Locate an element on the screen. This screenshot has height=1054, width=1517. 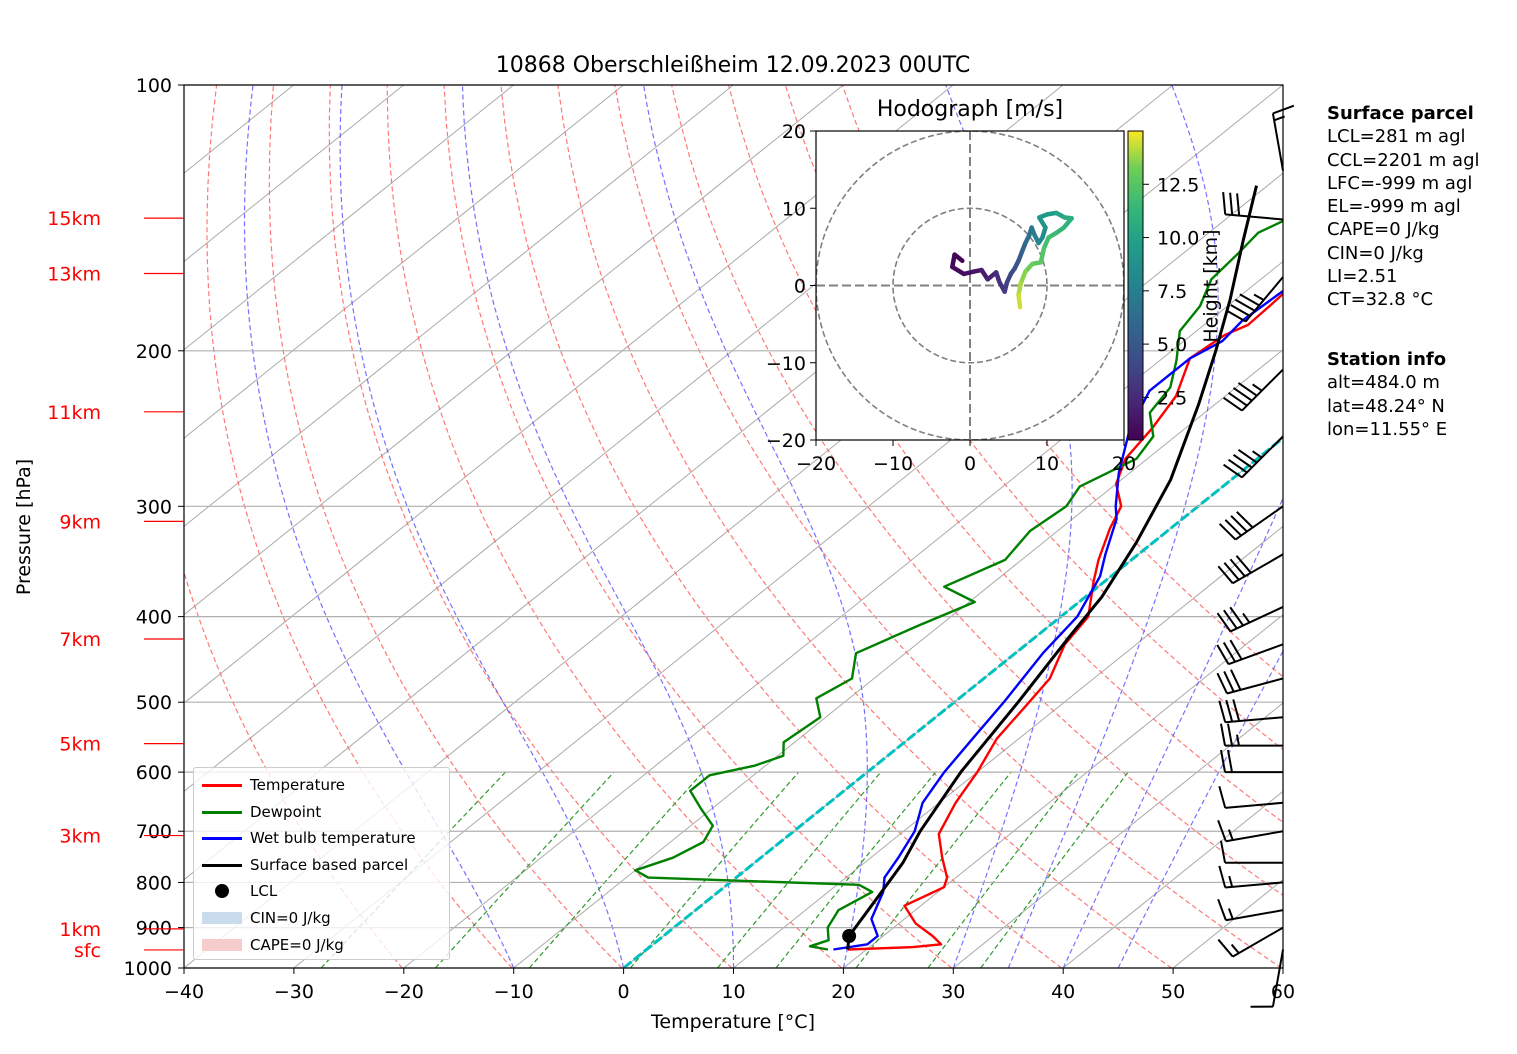
lcl-marker is located at coordinates (849, 936).